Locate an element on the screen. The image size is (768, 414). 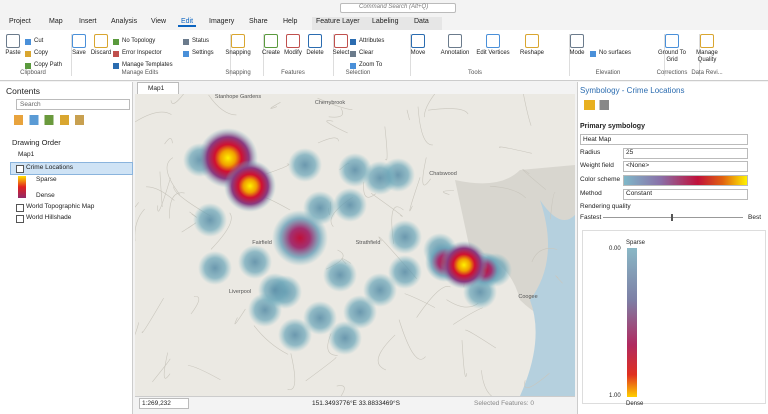
ribbon-button: Snapping is located at coordinates (238, 53).